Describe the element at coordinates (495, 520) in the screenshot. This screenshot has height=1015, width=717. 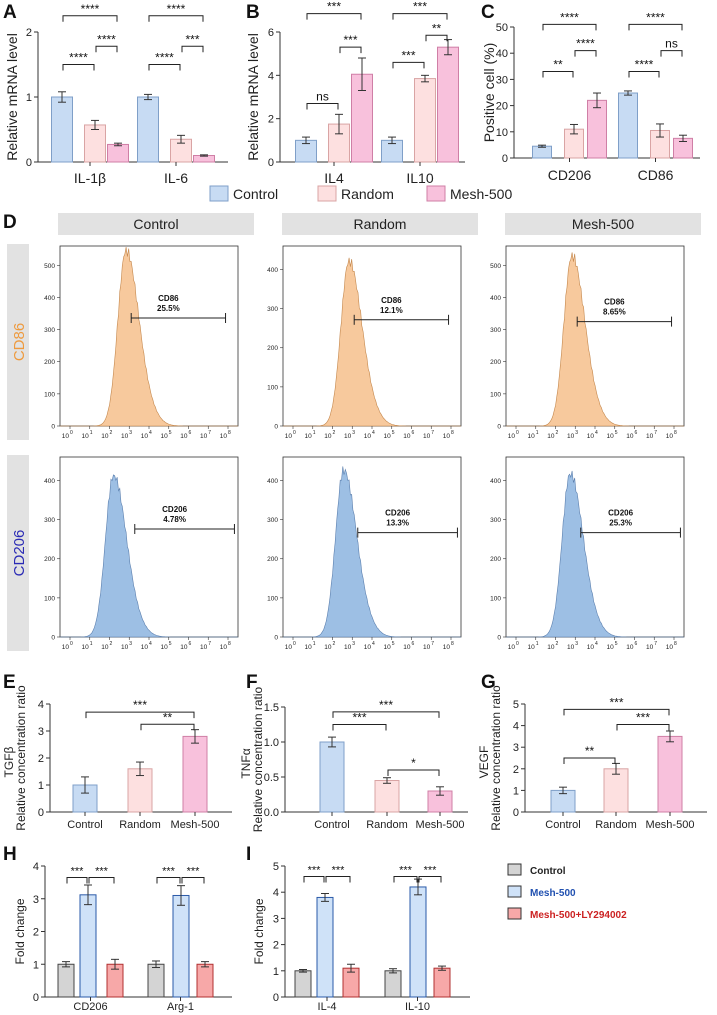
I see `flow-r1-c2-y-tick-label: 300` at that location.